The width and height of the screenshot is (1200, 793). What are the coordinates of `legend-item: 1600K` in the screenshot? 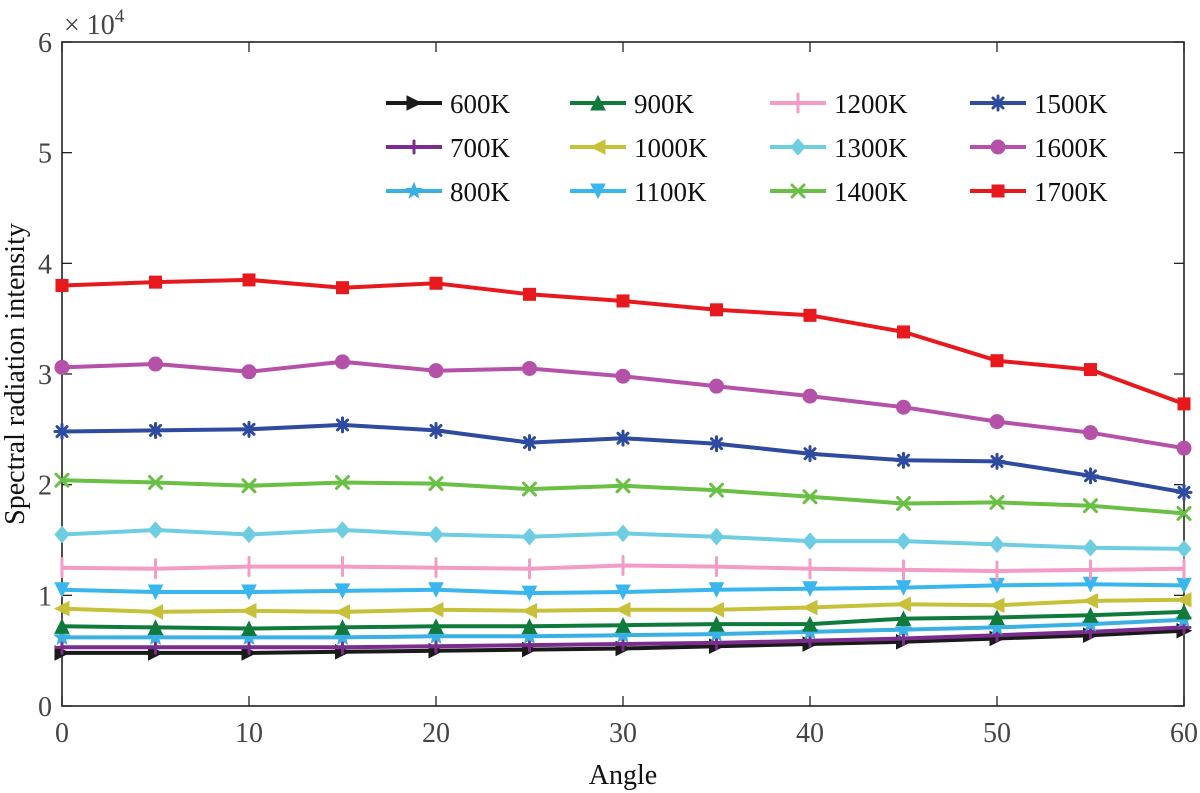 It's located at (1039, 148).